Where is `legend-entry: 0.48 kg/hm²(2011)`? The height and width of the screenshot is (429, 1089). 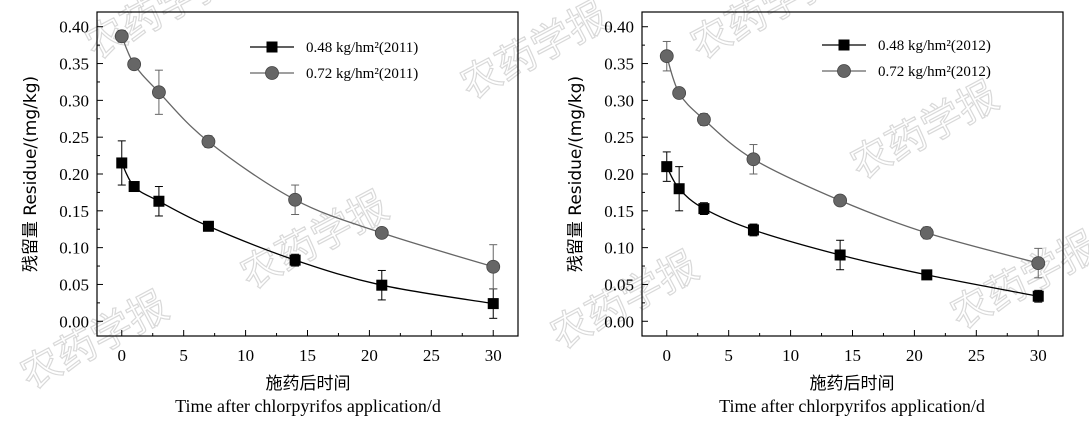
legend-entry: 0.48 kg/hm²(2011) is located at coordinates (334, 48).